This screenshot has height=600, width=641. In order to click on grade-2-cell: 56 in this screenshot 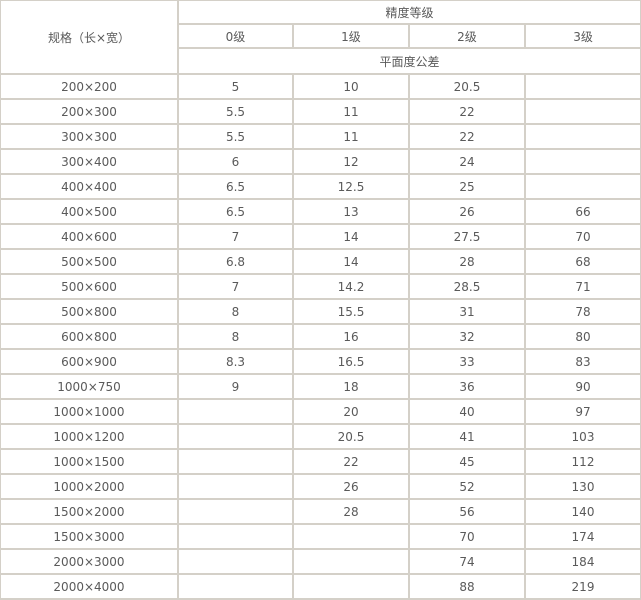, I will do `click(467, 511)`.